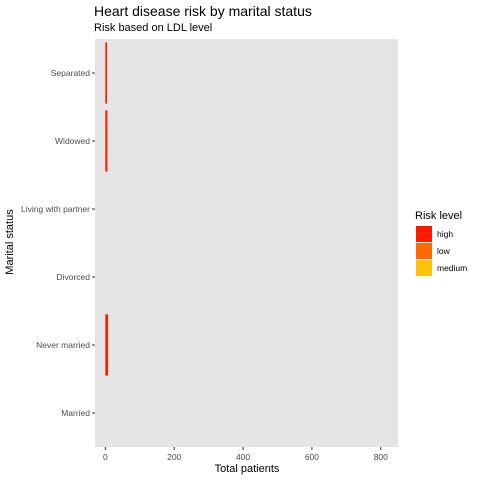 This screenshot has height=485, width=480. Describe the element at coordinates (72, 141) in the screenshot. I see `y-tick-label: Widowed` at that location.